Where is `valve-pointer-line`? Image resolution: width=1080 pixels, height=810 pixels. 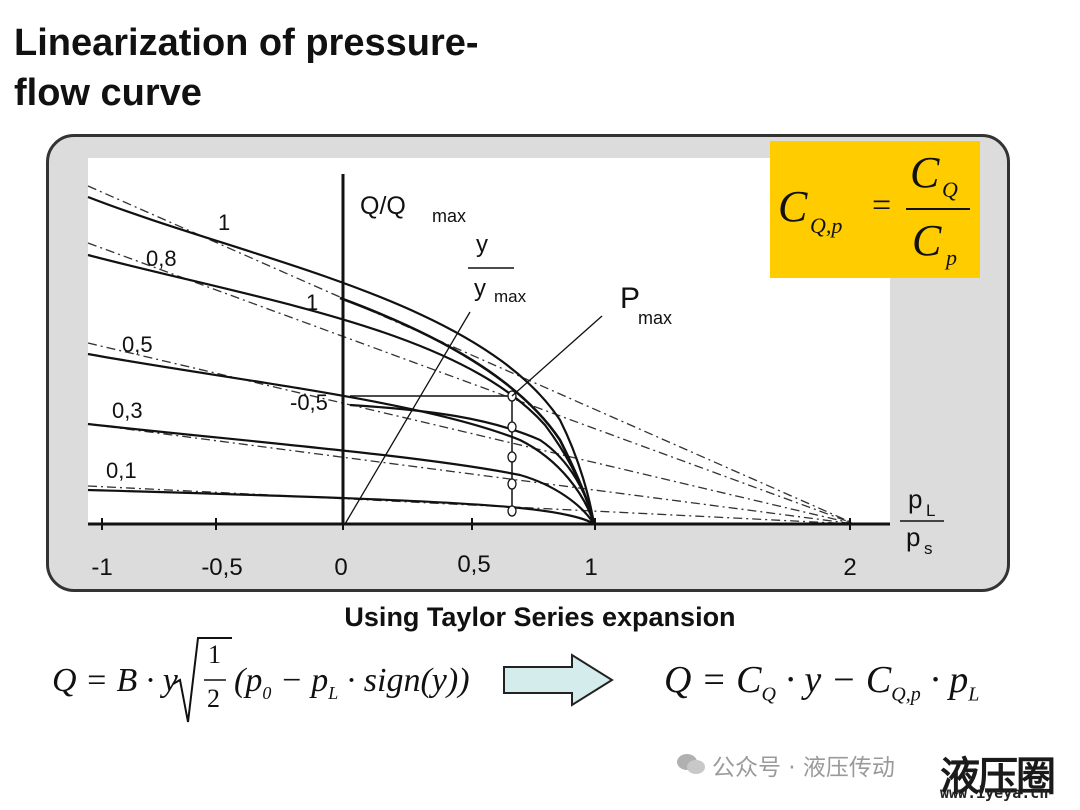 valve-pointer-line is located at coordinates (407, 418).